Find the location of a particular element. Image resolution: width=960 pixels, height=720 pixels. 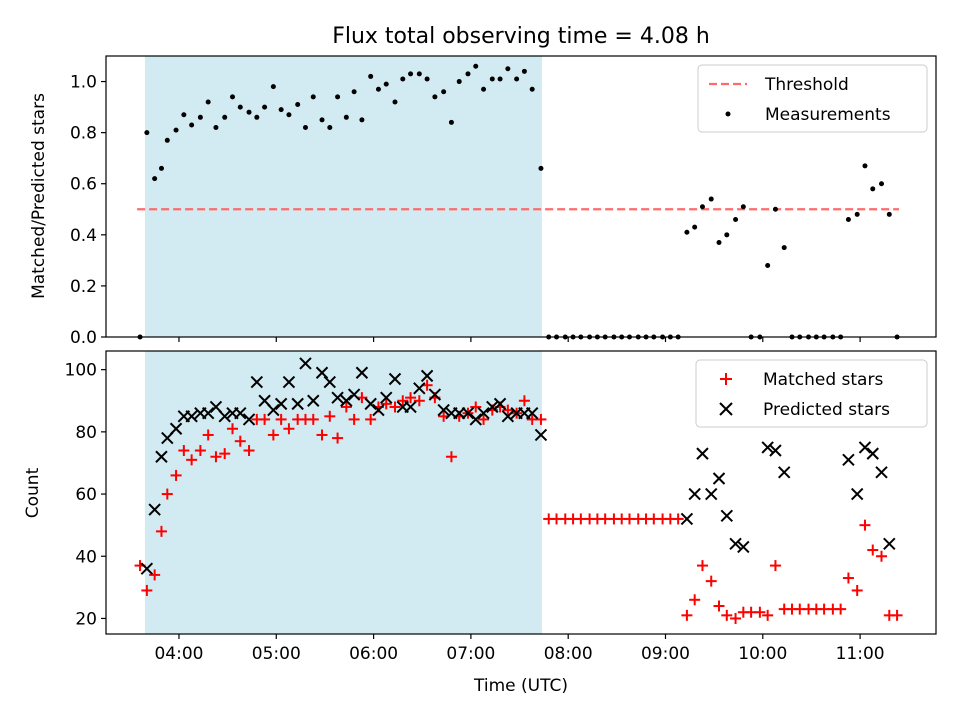

legend-matched-swatch is located at coordinates (726, 379).